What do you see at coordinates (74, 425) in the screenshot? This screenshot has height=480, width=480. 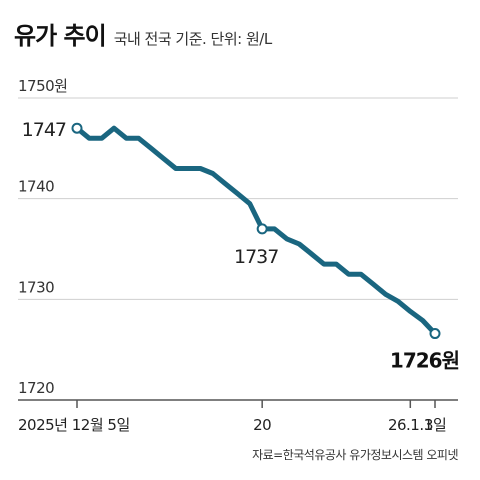 I see `x-tick-label-0: 2025년 12월 5일` at bounding box center [74, 425].